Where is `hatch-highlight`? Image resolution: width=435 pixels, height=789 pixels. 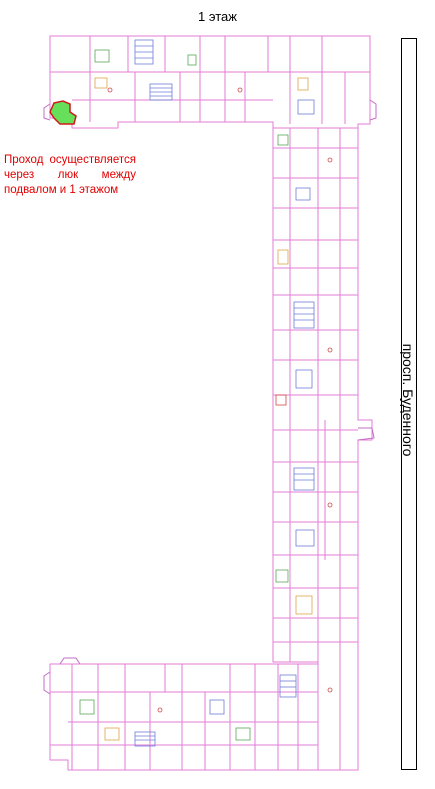
hatch-highlight is located at coordinates (63, 112).